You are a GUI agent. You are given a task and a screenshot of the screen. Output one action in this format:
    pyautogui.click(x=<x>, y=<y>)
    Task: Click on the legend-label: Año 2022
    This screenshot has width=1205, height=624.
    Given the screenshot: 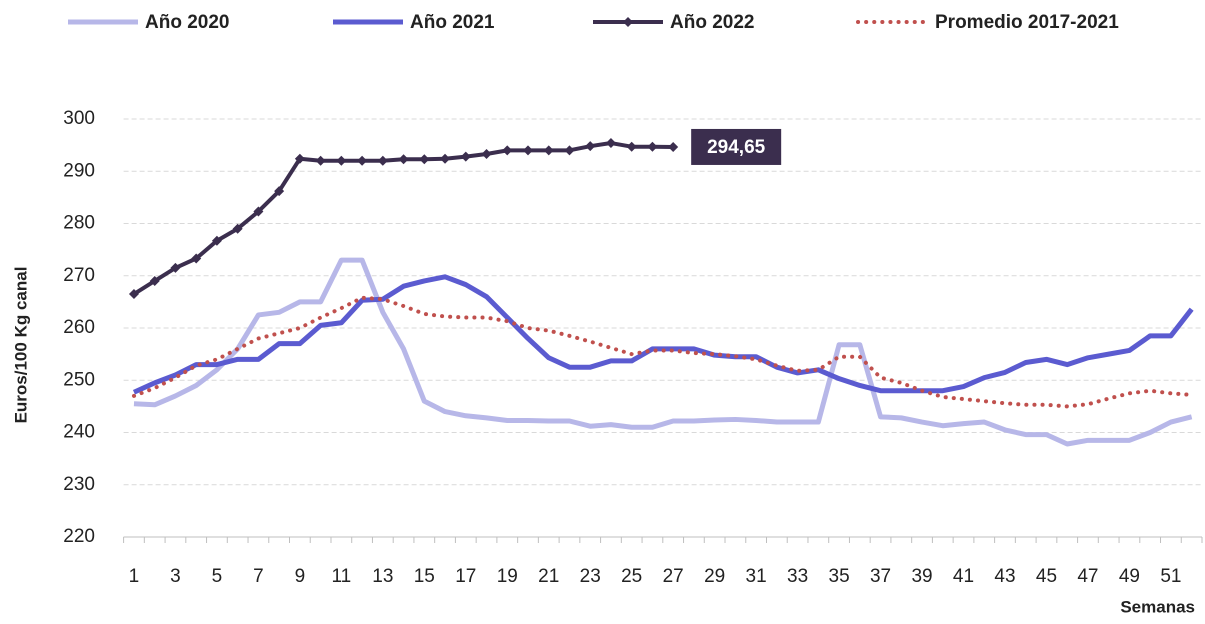 What is the action you would take?
    pyautogui.click(x=712, y=22)
    